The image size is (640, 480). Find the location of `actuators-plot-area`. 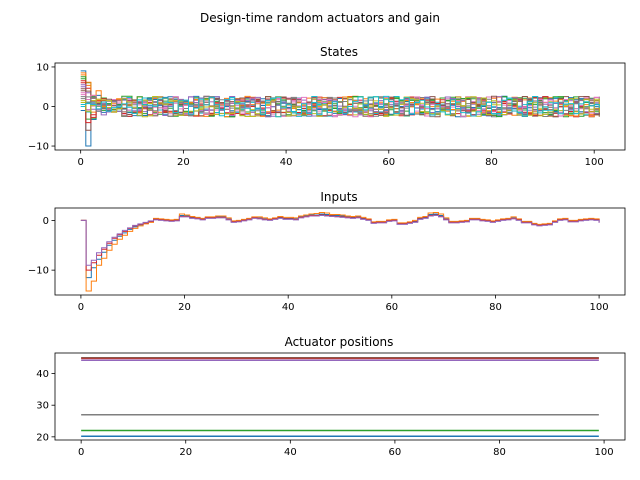

actuators-plot-area is located at coordinates (340, 396).